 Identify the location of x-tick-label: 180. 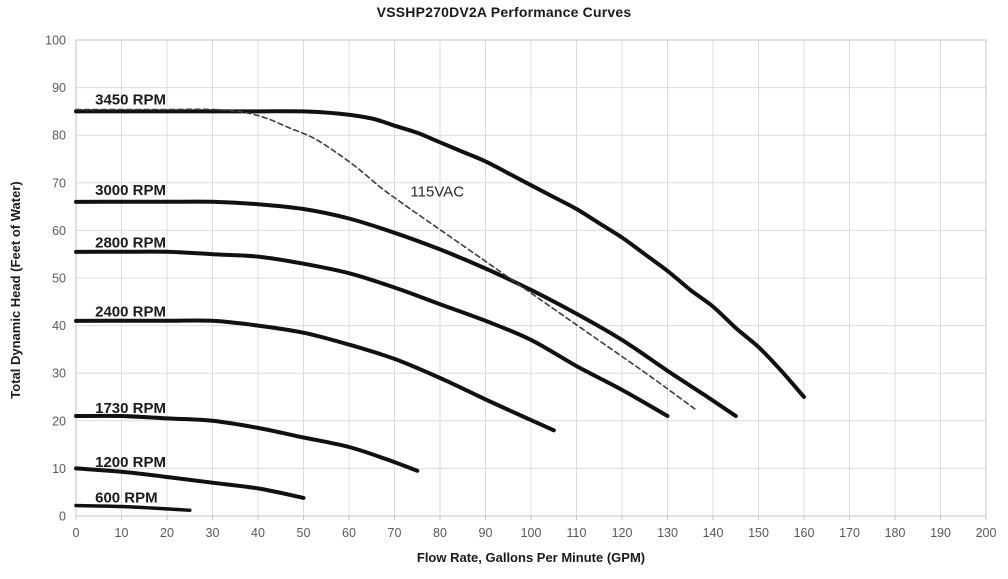
(895, 533).